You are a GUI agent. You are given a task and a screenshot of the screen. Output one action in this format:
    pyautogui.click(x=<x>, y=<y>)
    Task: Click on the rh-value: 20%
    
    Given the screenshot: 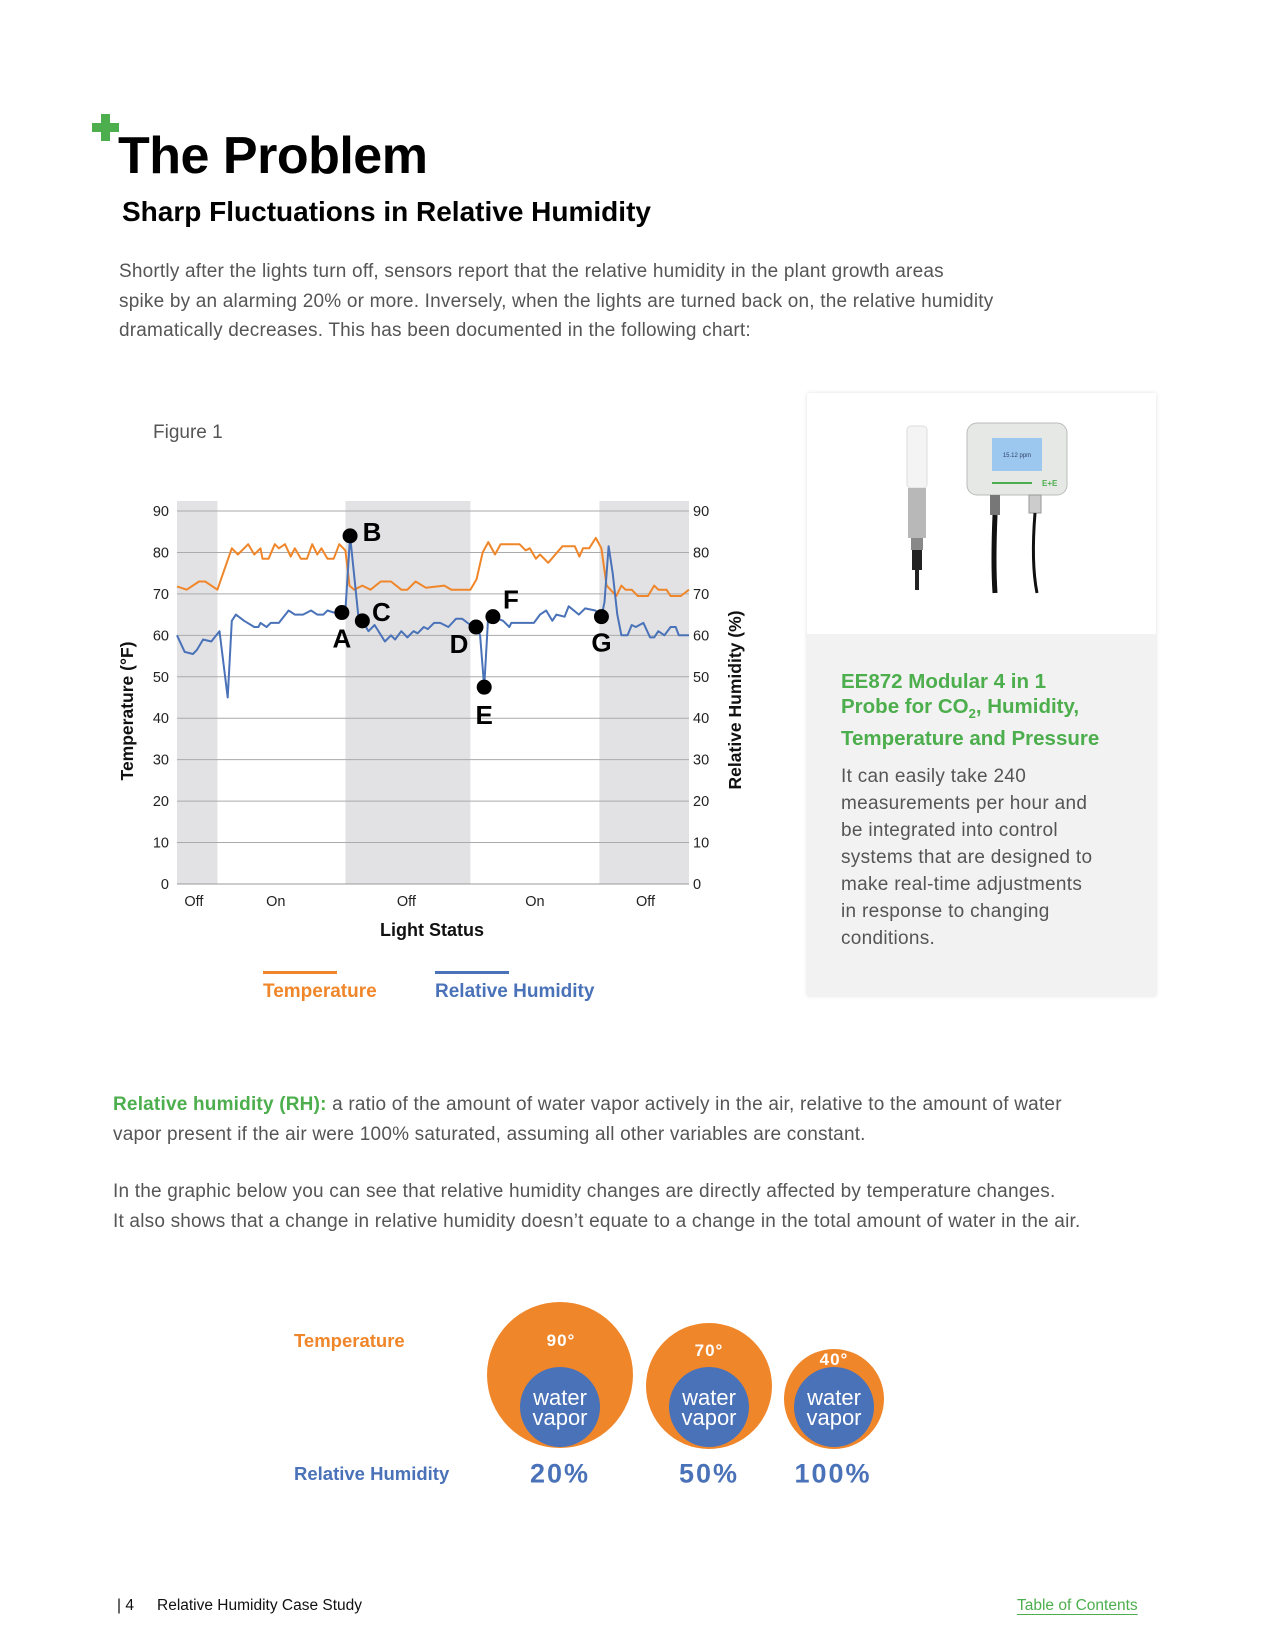 What is the action you would take?
    pyautogui.click(x=560, y=1473)
    